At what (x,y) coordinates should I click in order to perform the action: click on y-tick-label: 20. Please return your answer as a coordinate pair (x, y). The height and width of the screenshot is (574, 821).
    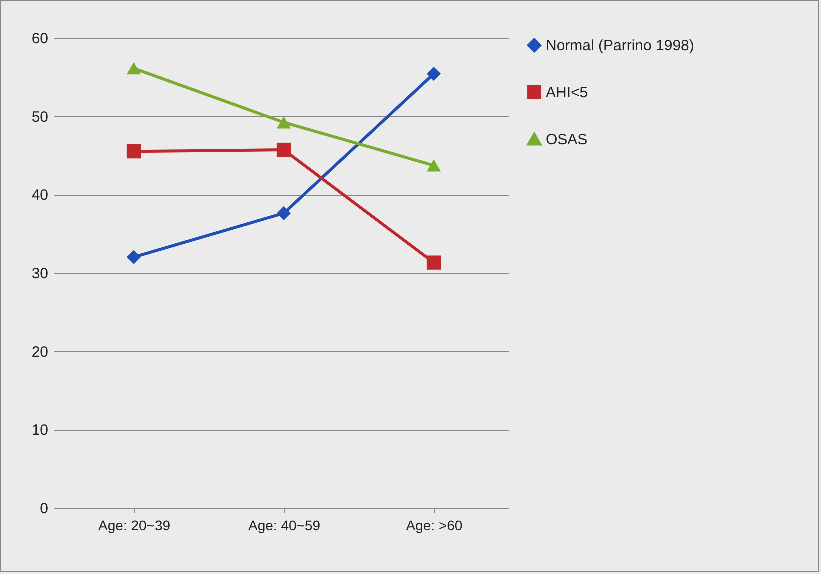
    Looking at the image, I should click on (40, 352).